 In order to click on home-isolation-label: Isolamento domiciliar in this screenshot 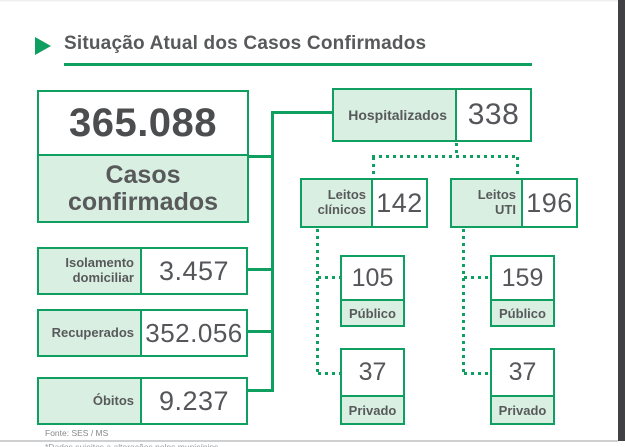, I will do `click(90, 271)`.